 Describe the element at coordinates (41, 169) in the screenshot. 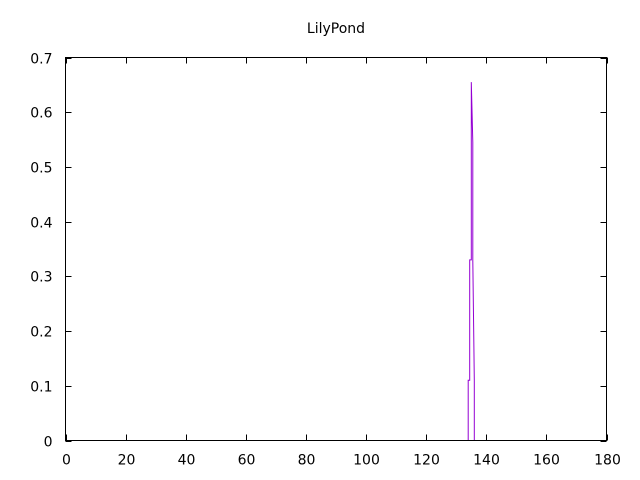

I see `y-tick-label: 0.5` at that location.